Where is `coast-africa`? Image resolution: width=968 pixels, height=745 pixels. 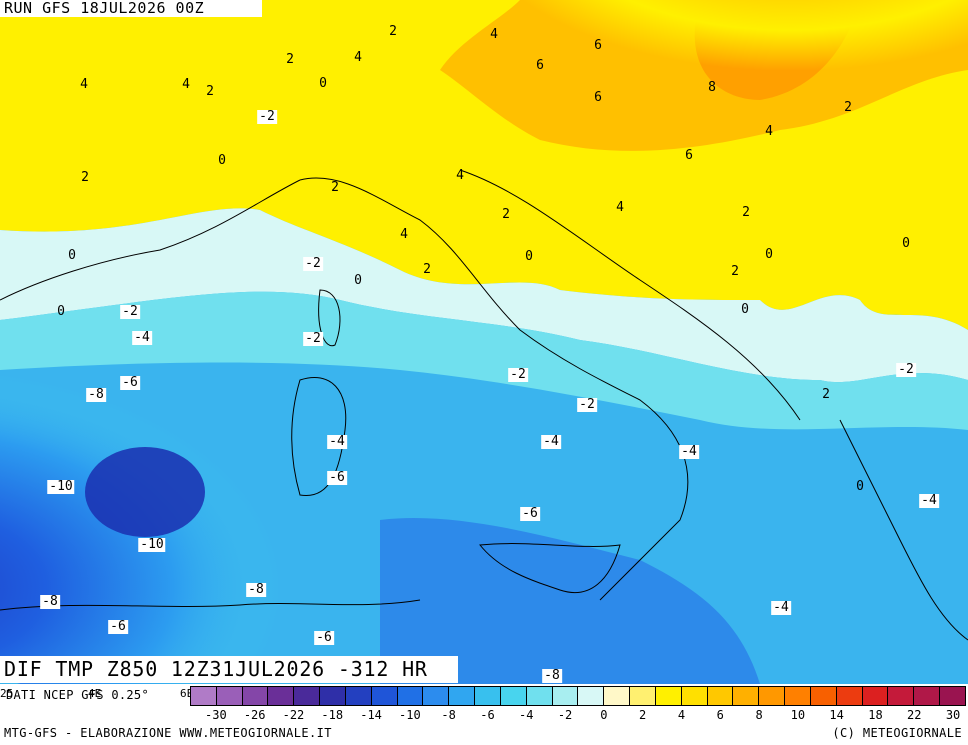
coast-africa is located at coordinates (210, 605).